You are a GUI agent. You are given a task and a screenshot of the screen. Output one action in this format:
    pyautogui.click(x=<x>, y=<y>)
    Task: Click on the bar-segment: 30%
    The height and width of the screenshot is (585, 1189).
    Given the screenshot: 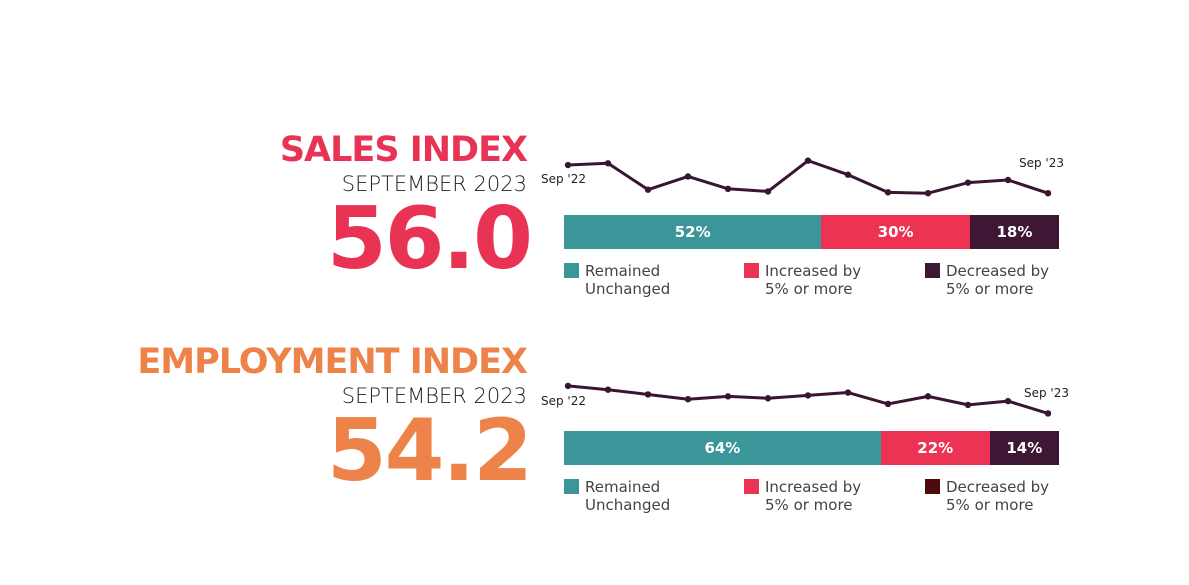 What is the action you would take?
    pyautogui.click(x=895, y=232)
    